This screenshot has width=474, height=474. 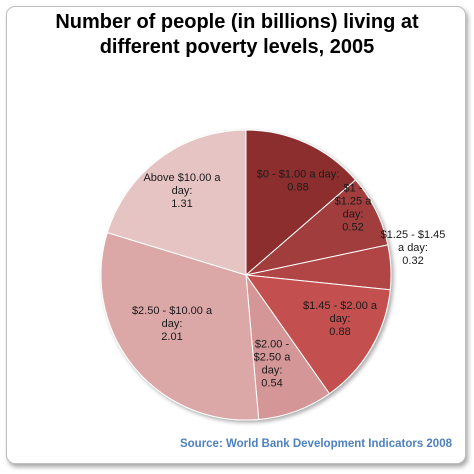 What do you see at coordinates (412, 261) in the screenshot?
I see `slice-label-line: 0.32` at bounding box center [412, 261].